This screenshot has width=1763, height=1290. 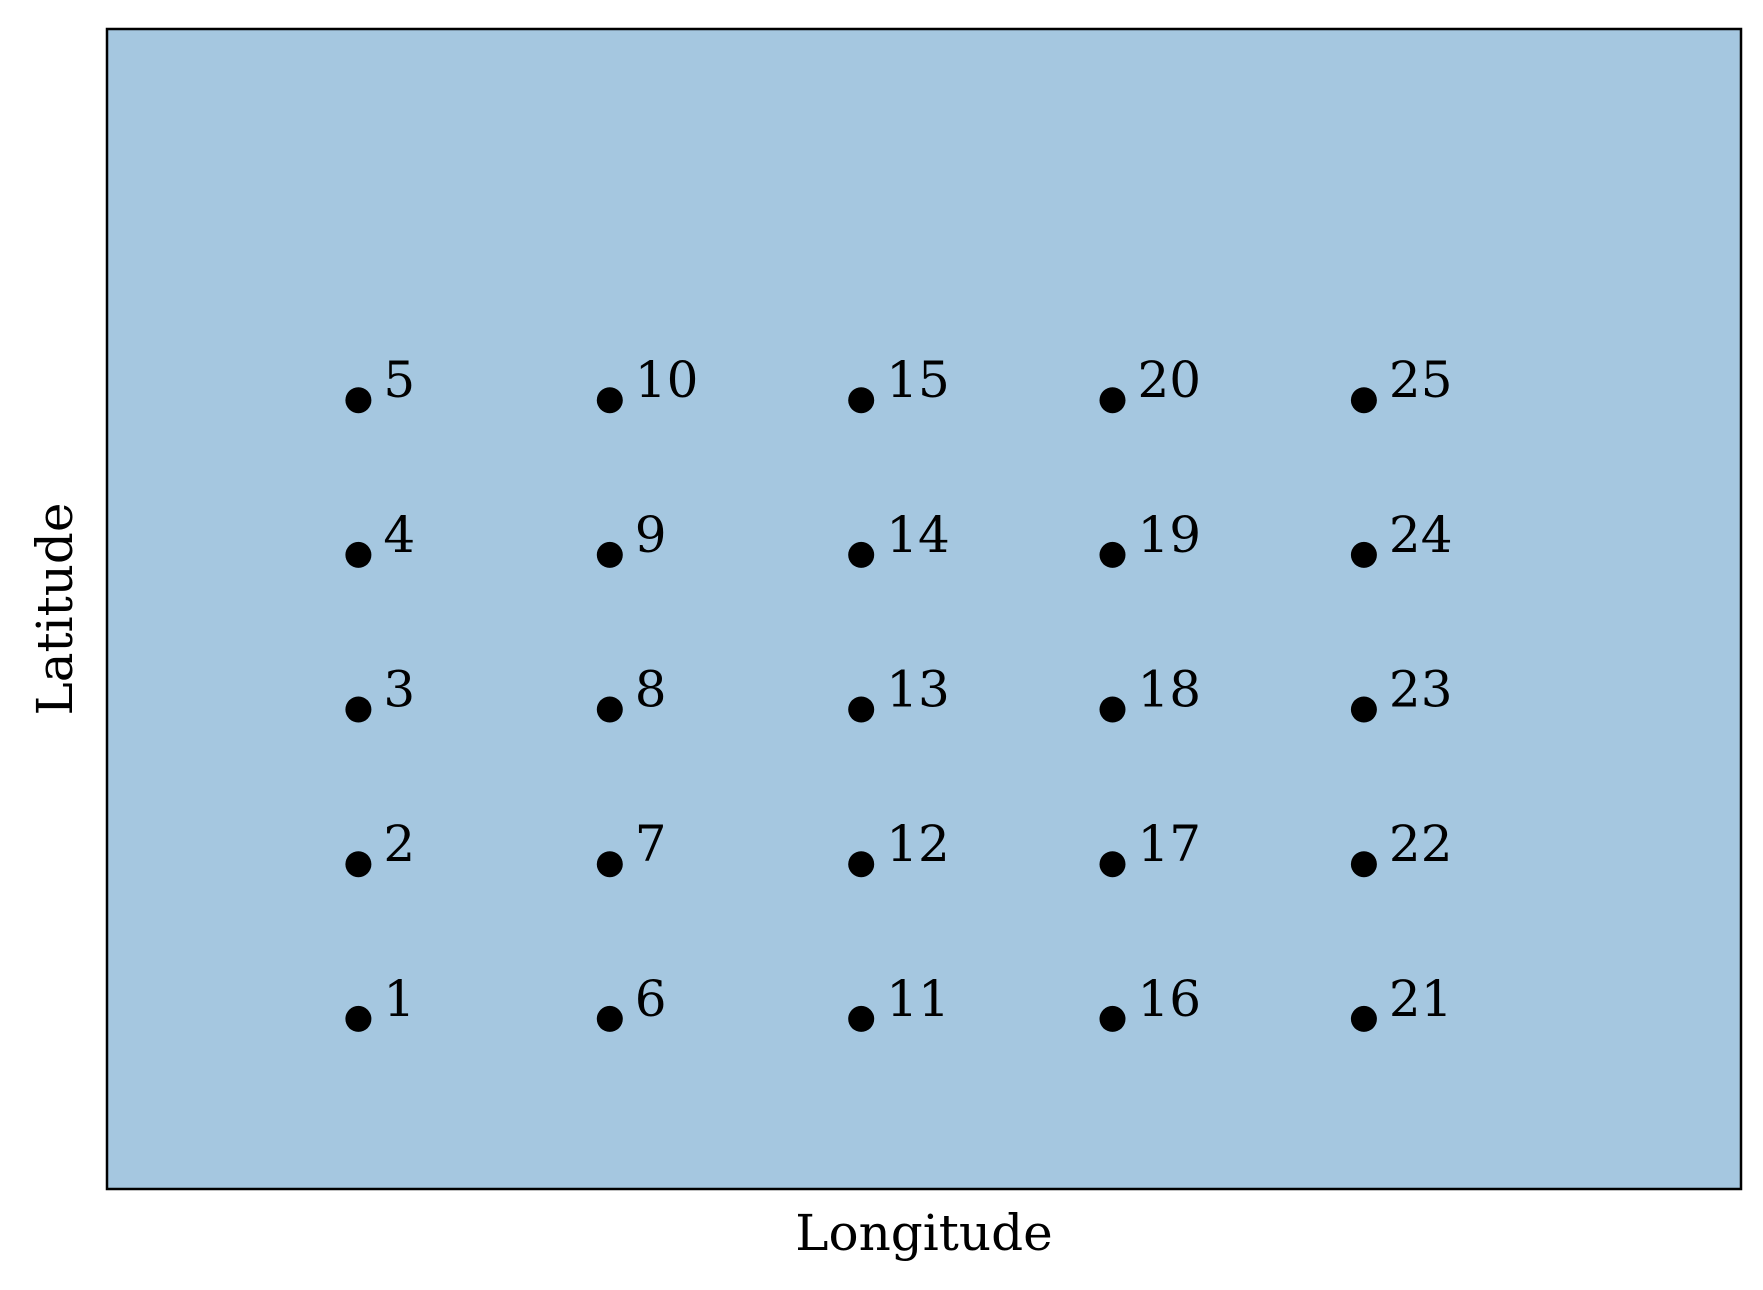 What do you see at coordinates (1421, 535) in the screenshot?
I see `point-label-24: 24` at bounding box center [1421, 535].